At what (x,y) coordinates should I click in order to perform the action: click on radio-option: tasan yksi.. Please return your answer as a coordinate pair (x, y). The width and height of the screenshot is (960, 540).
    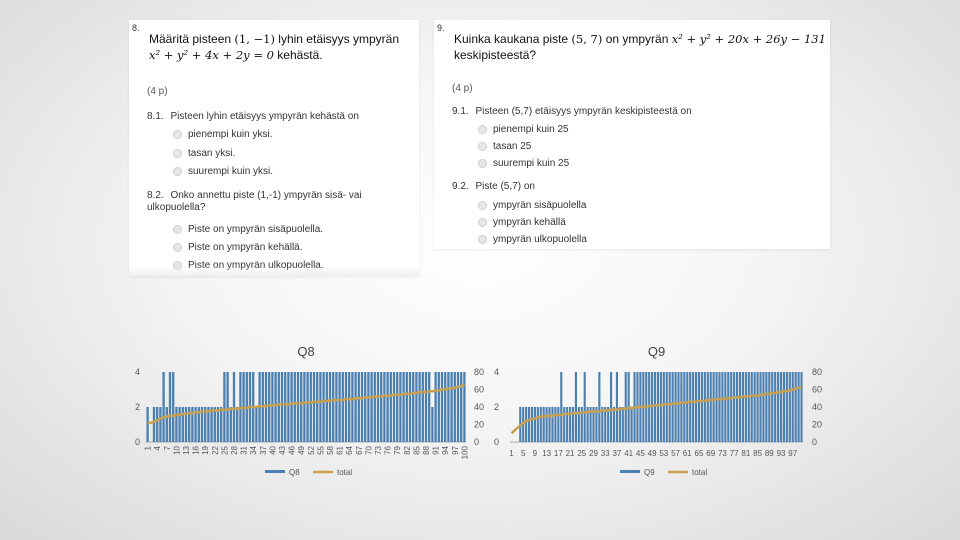
    Looking at the image, I should click on (204, 153).